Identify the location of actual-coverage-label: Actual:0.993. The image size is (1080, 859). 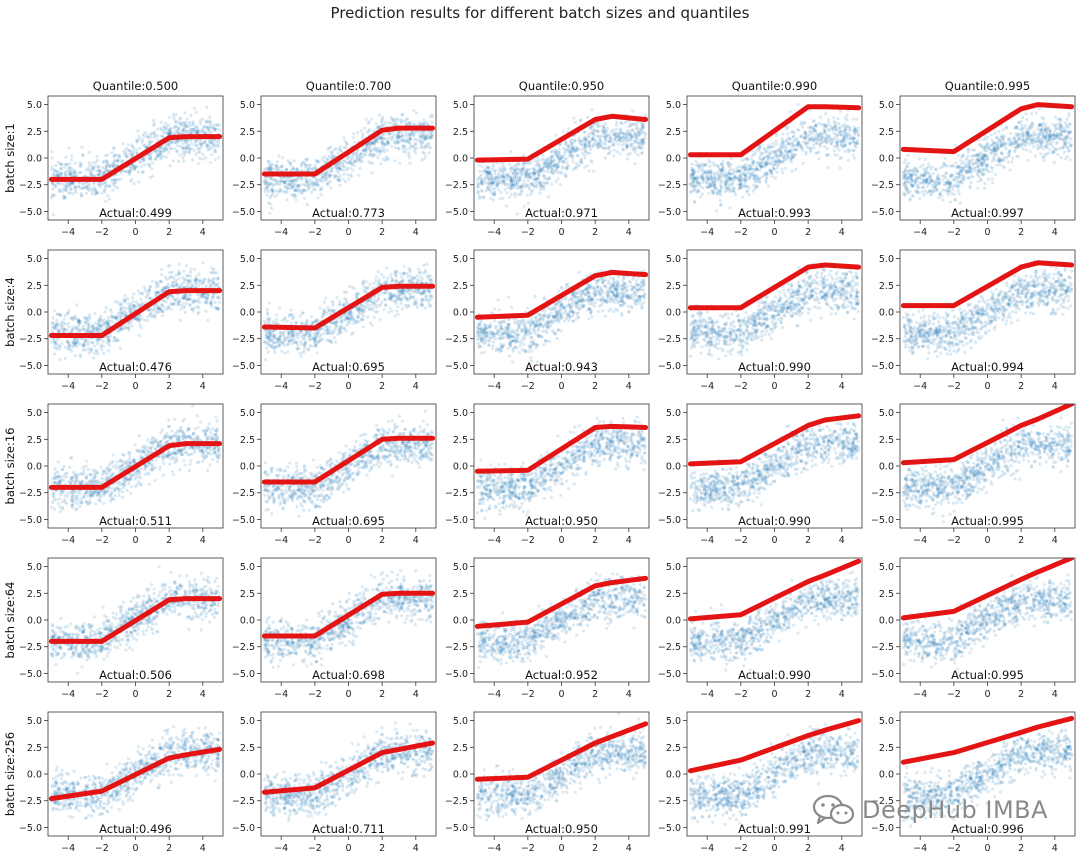
(774, 213).